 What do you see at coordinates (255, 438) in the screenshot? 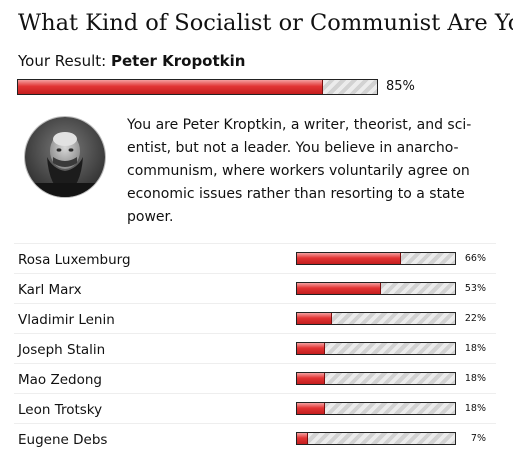
I see `result-row: Eugene Debs 7%` at bounding box center [255, 438].